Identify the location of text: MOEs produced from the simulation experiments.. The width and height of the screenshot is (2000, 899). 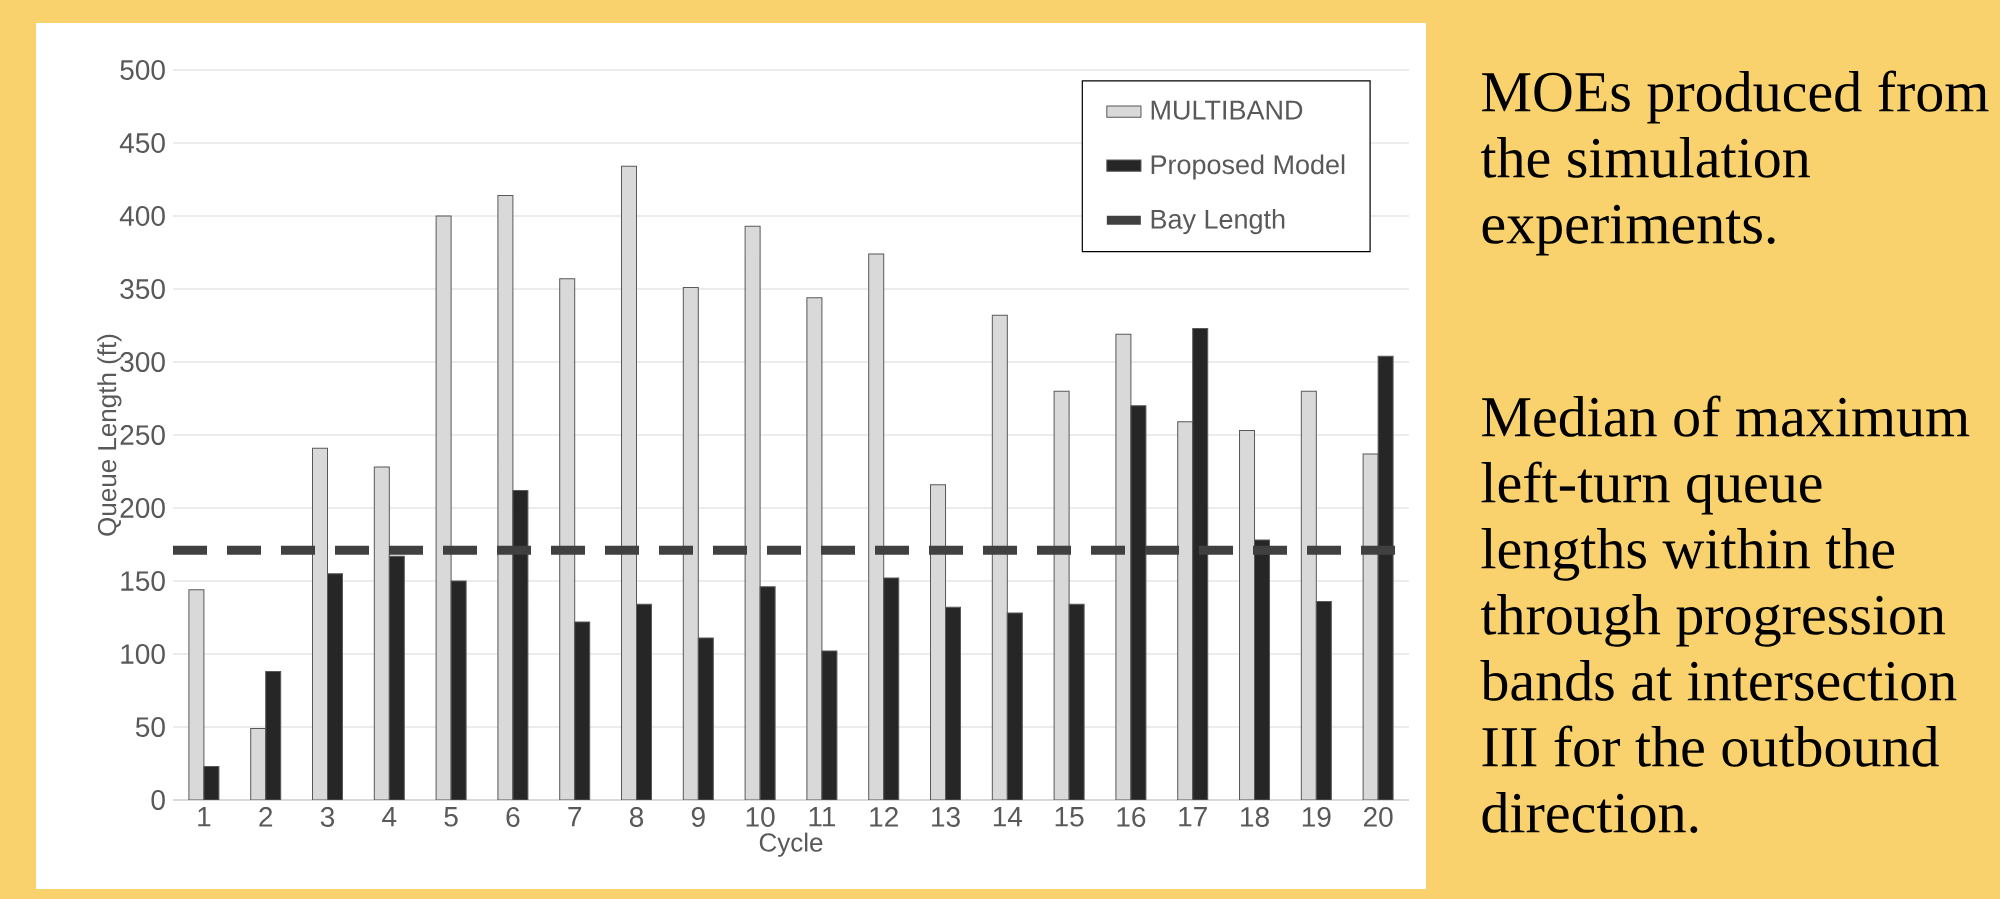
(1734, 163).